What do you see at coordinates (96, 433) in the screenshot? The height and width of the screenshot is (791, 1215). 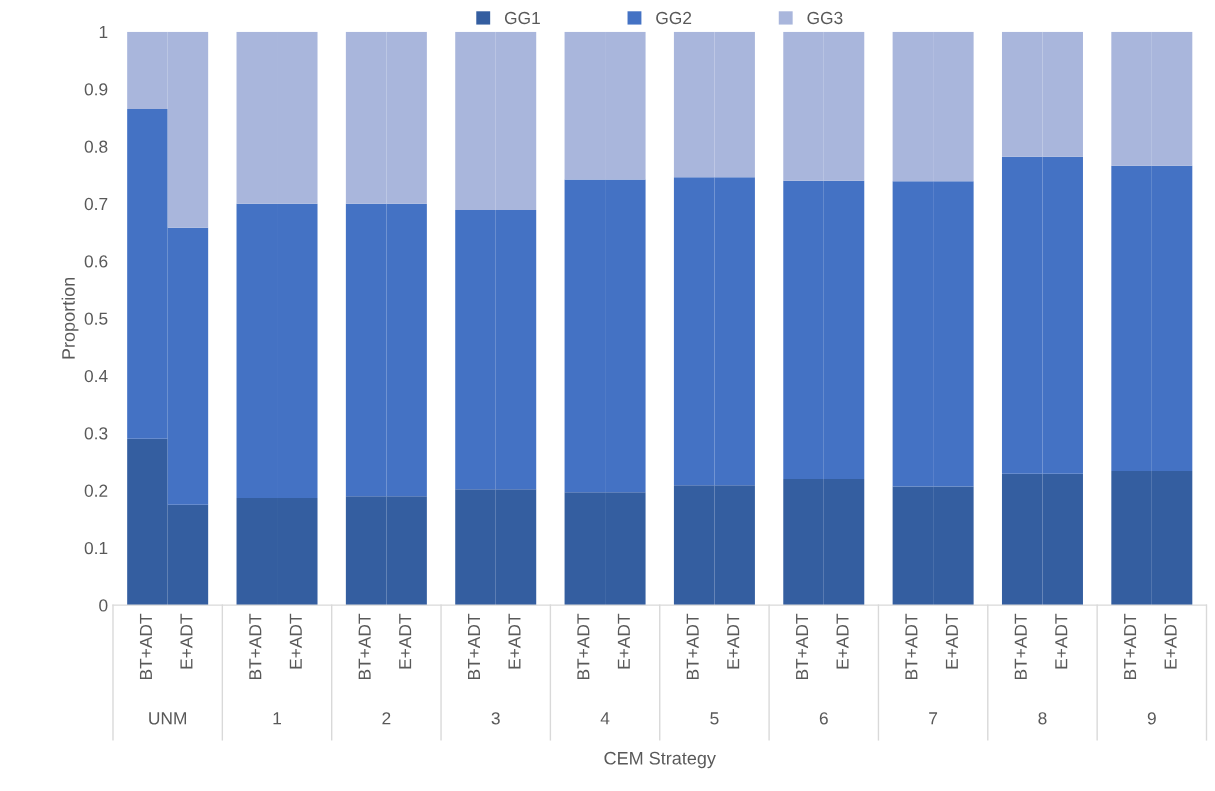 I see `y-tick-label: 0.3` at bounding box center [96, 433].